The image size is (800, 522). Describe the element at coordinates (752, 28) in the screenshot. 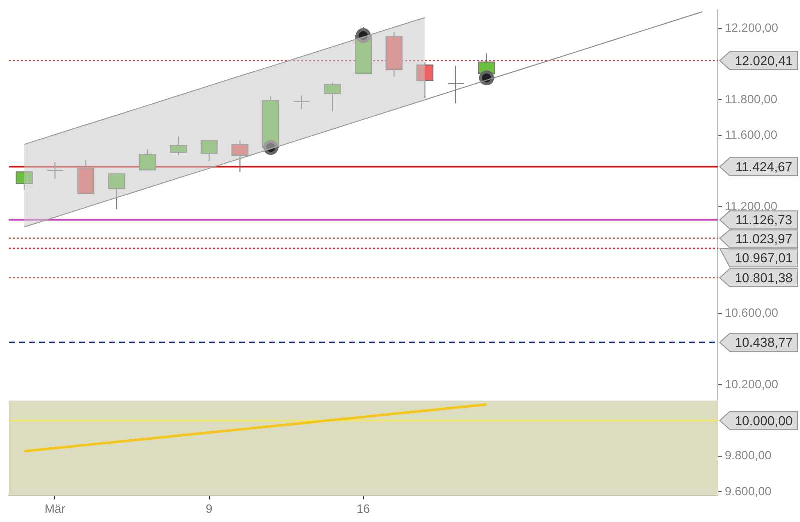

I see `y-tick-label: 12.200,00` at that location.